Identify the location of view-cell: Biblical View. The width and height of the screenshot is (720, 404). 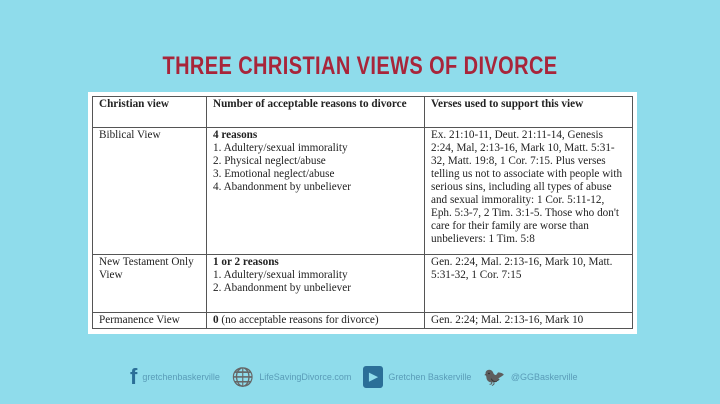
(149, 191).